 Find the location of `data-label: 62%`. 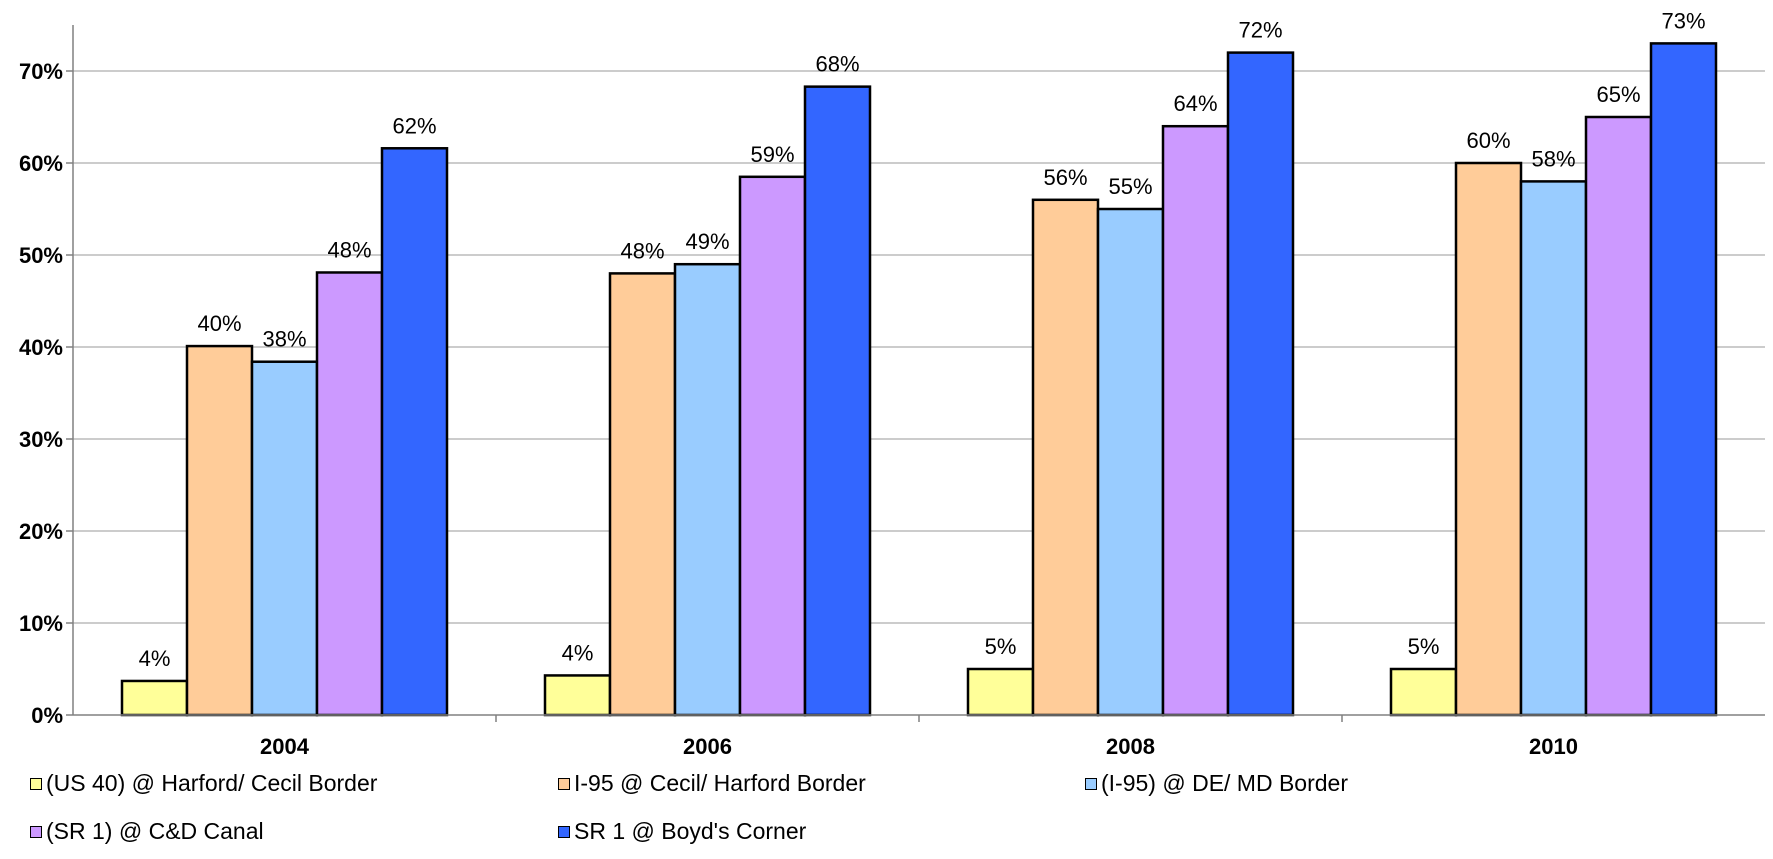

data-label: 62% is located at coordinates (414, 125).